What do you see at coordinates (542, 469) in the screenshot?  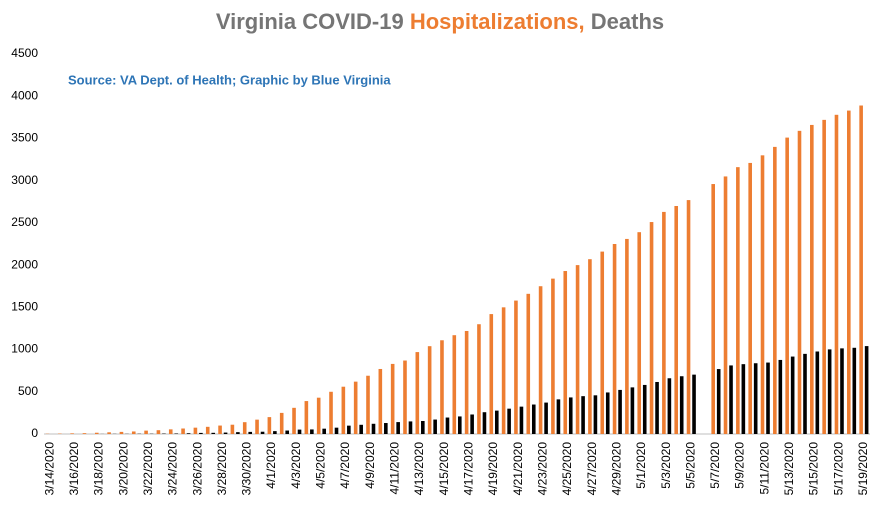 I see `x-tick-label: 4/23/2020` at bounding box center [542, 469].